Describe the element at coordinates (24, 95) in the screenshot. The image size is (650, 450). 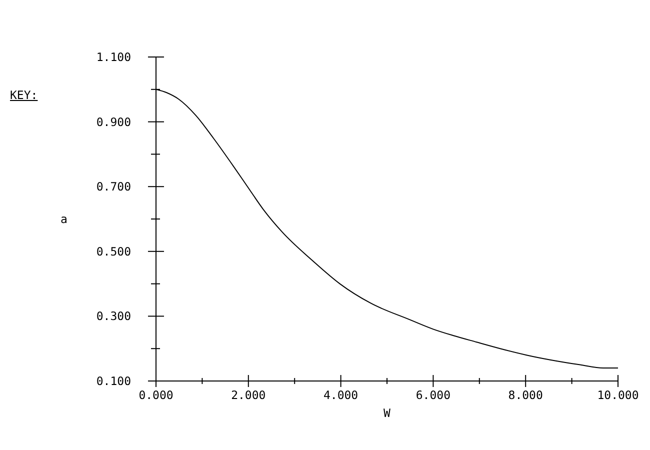
I see `text: KEY:` at that location.